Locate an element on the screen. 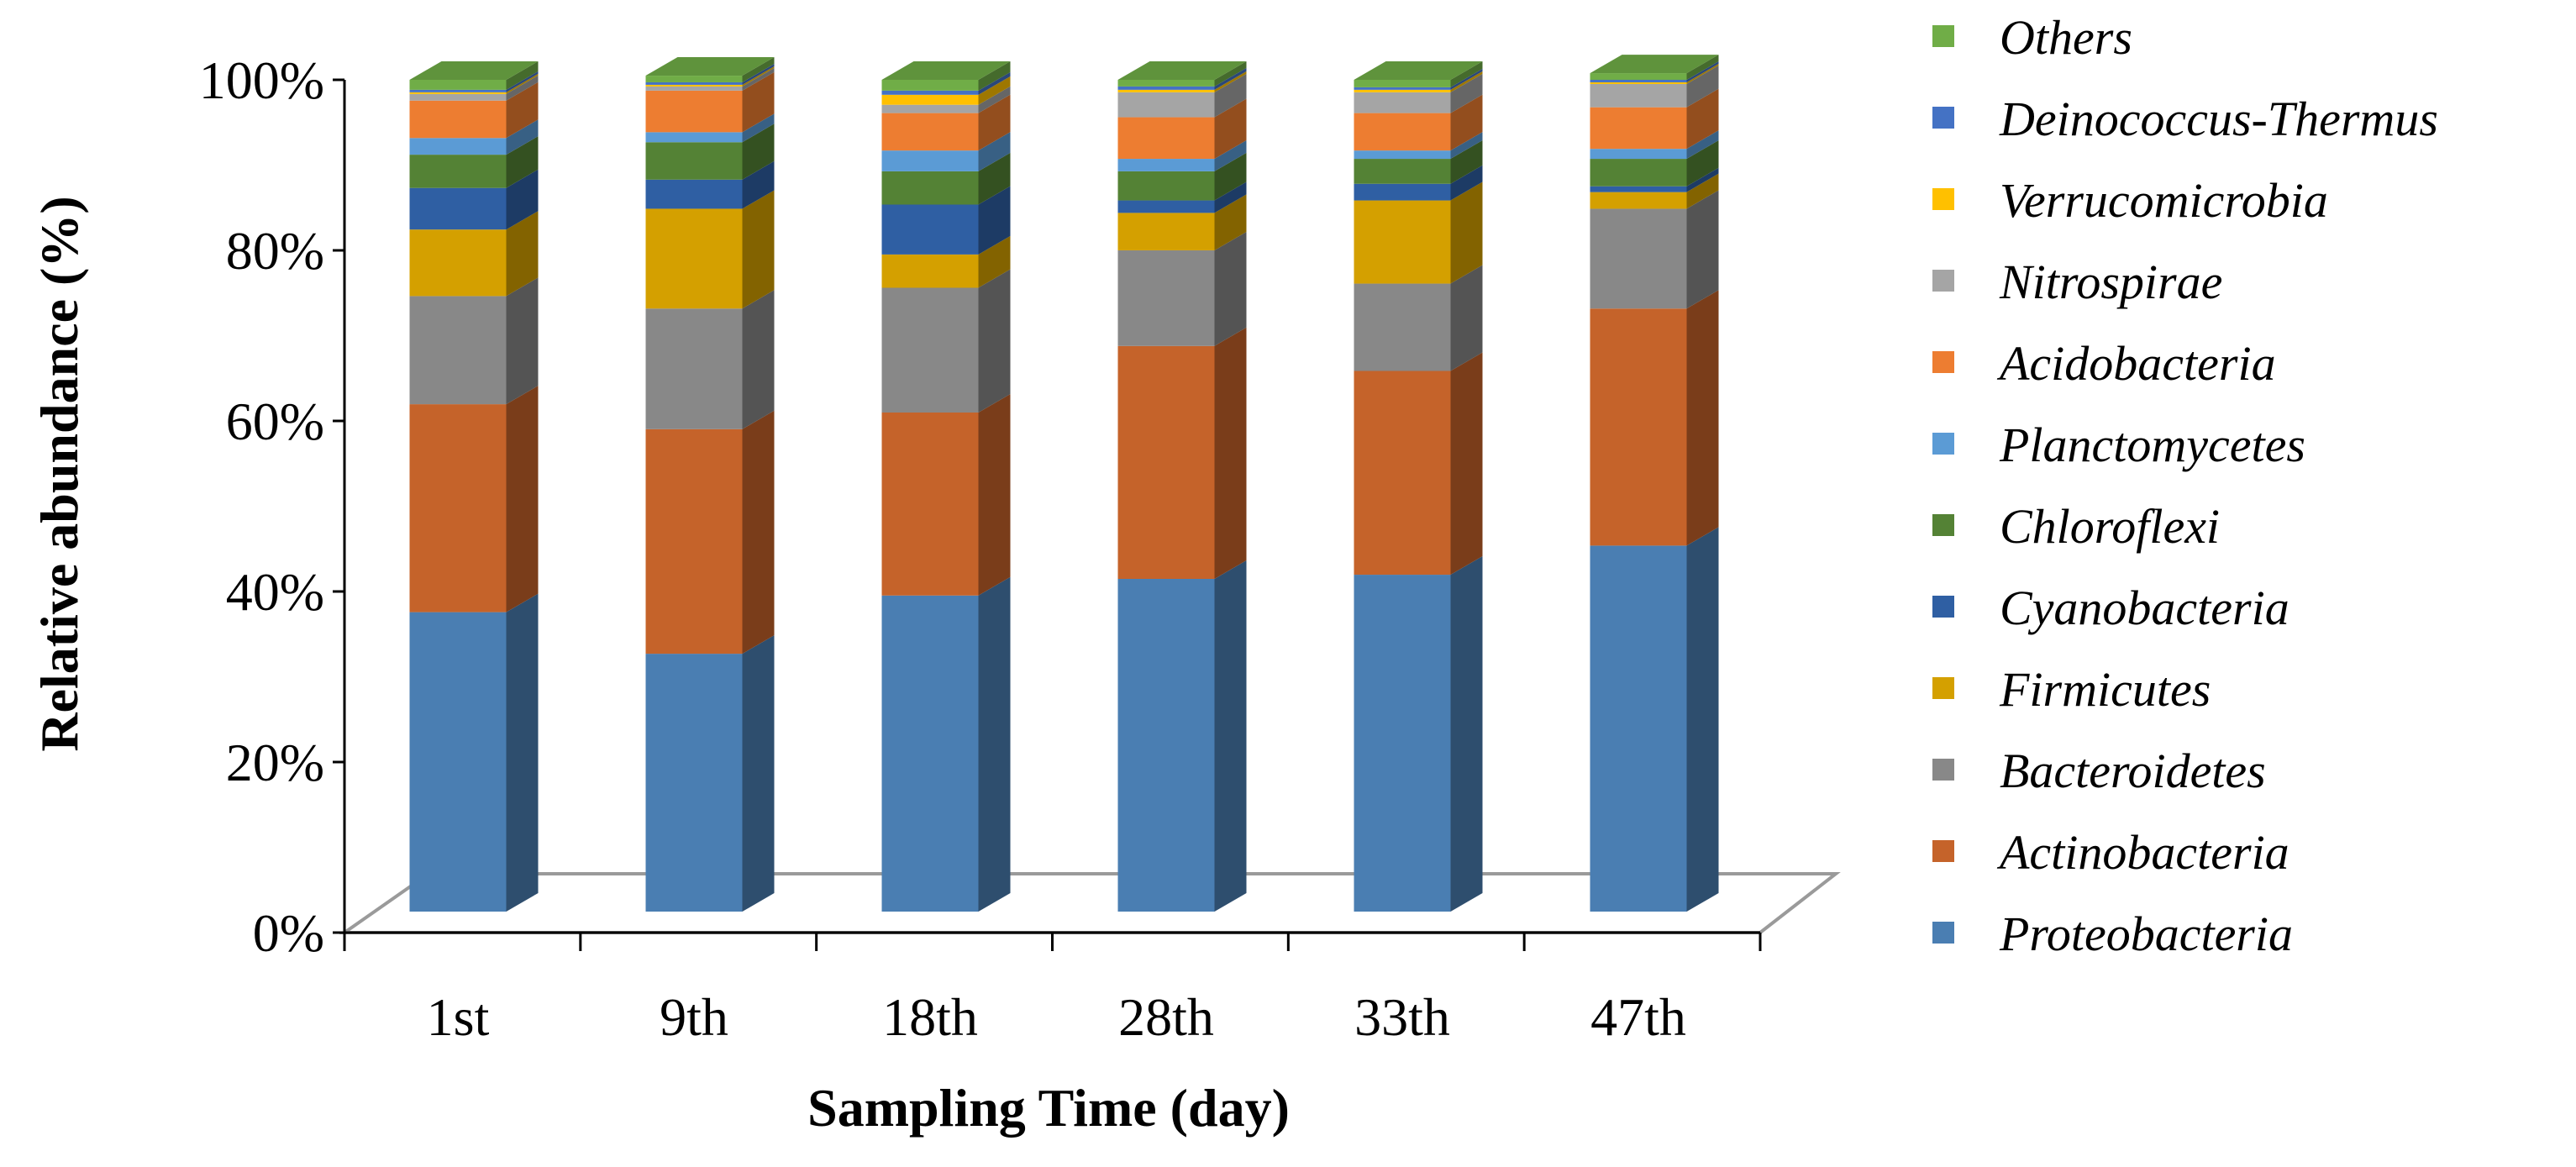  bar-stack-9th is located at coordinates (710, 484).